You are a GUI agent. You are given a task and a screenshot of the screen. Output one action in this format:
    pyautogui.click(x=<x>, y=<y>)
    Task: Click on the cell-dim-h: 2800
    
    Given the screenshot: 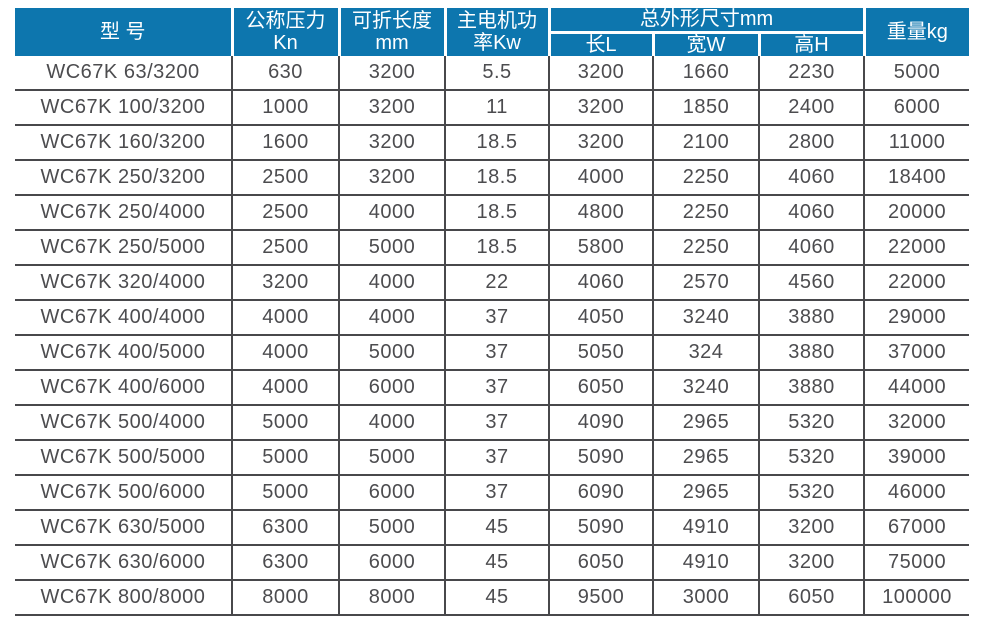 What is the action you would take?
    pyautogui.click(x=811, y=142)
    